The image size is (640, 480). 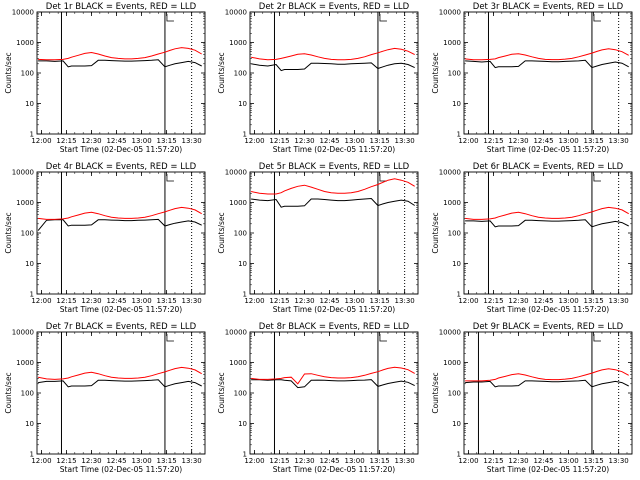 What do you see at coordinates (548, 167) in the screenshot?
I see `chart-title: Det 6r BLACK = Events, RED = LLD` at bounding box center [548, 167].